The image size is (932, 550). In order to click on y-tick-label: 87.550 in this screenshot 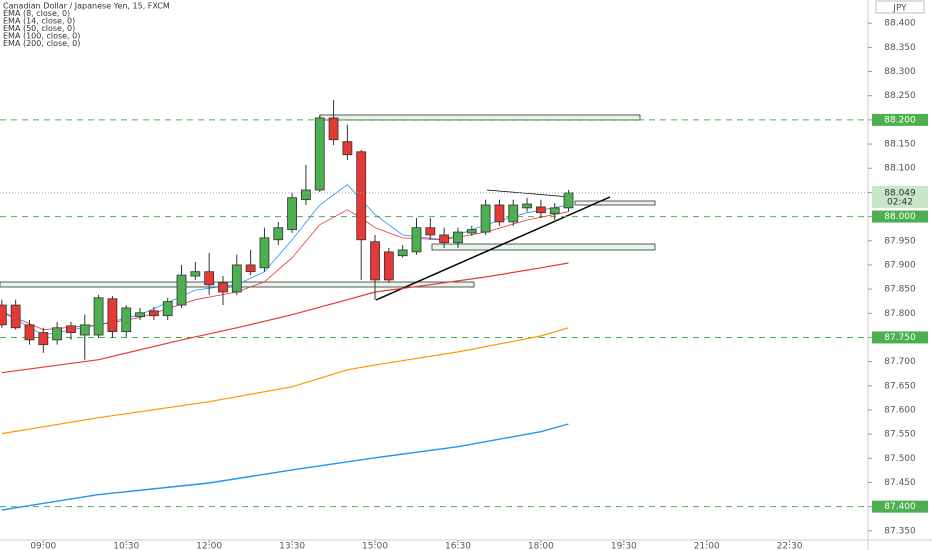, I will do `click(900, 435)`.